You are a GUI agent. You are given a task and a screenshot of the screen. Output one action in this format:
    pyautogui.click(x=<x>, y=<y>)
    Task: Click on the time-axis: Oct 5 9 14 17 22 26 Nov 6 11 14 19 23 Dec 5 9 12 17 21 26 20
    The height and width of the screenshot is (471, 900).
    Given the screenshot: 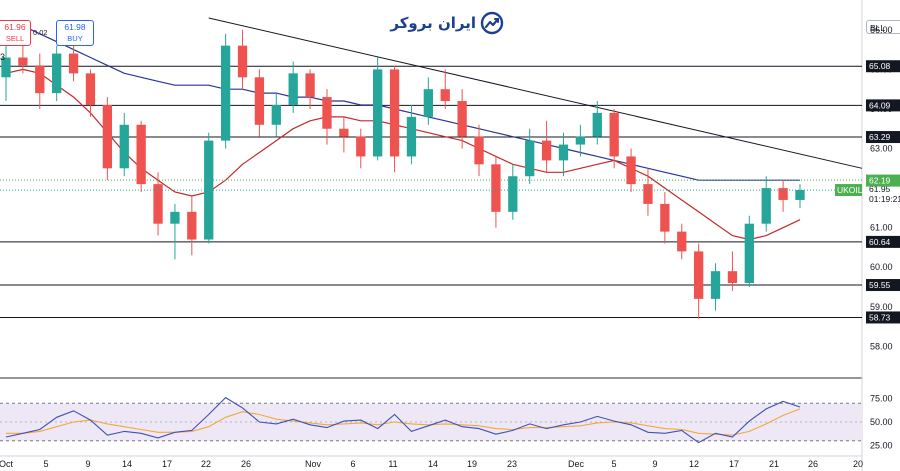 What is the action you would take?
    pyautogui.click(x=431, y=464)
    